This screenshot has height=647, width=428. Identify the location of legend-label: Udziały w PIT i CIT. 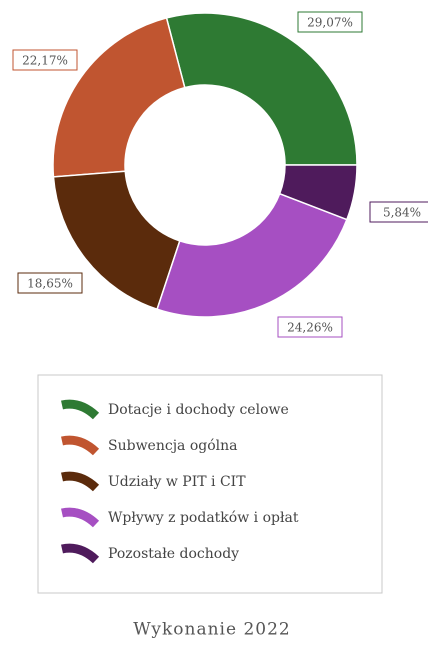
(177, 482).